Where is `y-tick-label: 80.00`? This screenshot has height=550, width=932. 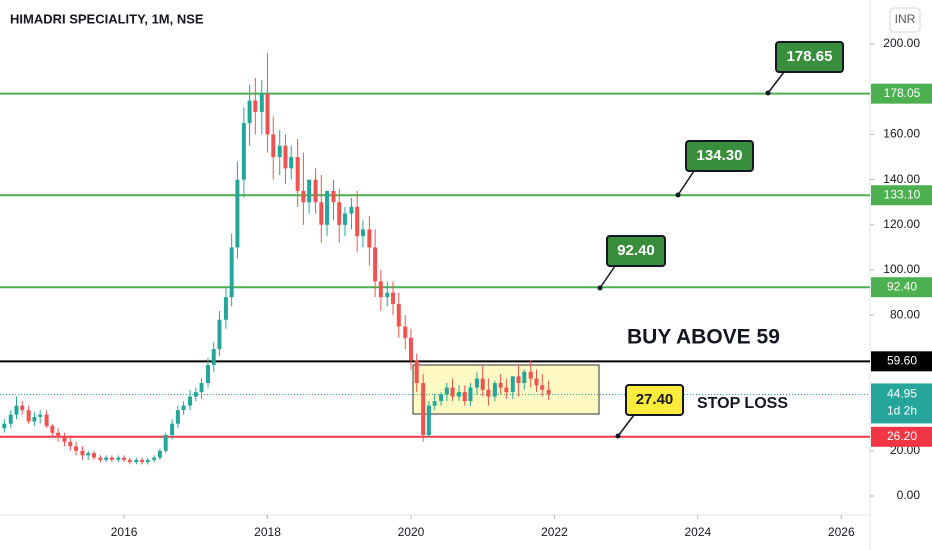 y-tick-label: 80.00 is located at coordinates (905, 314).